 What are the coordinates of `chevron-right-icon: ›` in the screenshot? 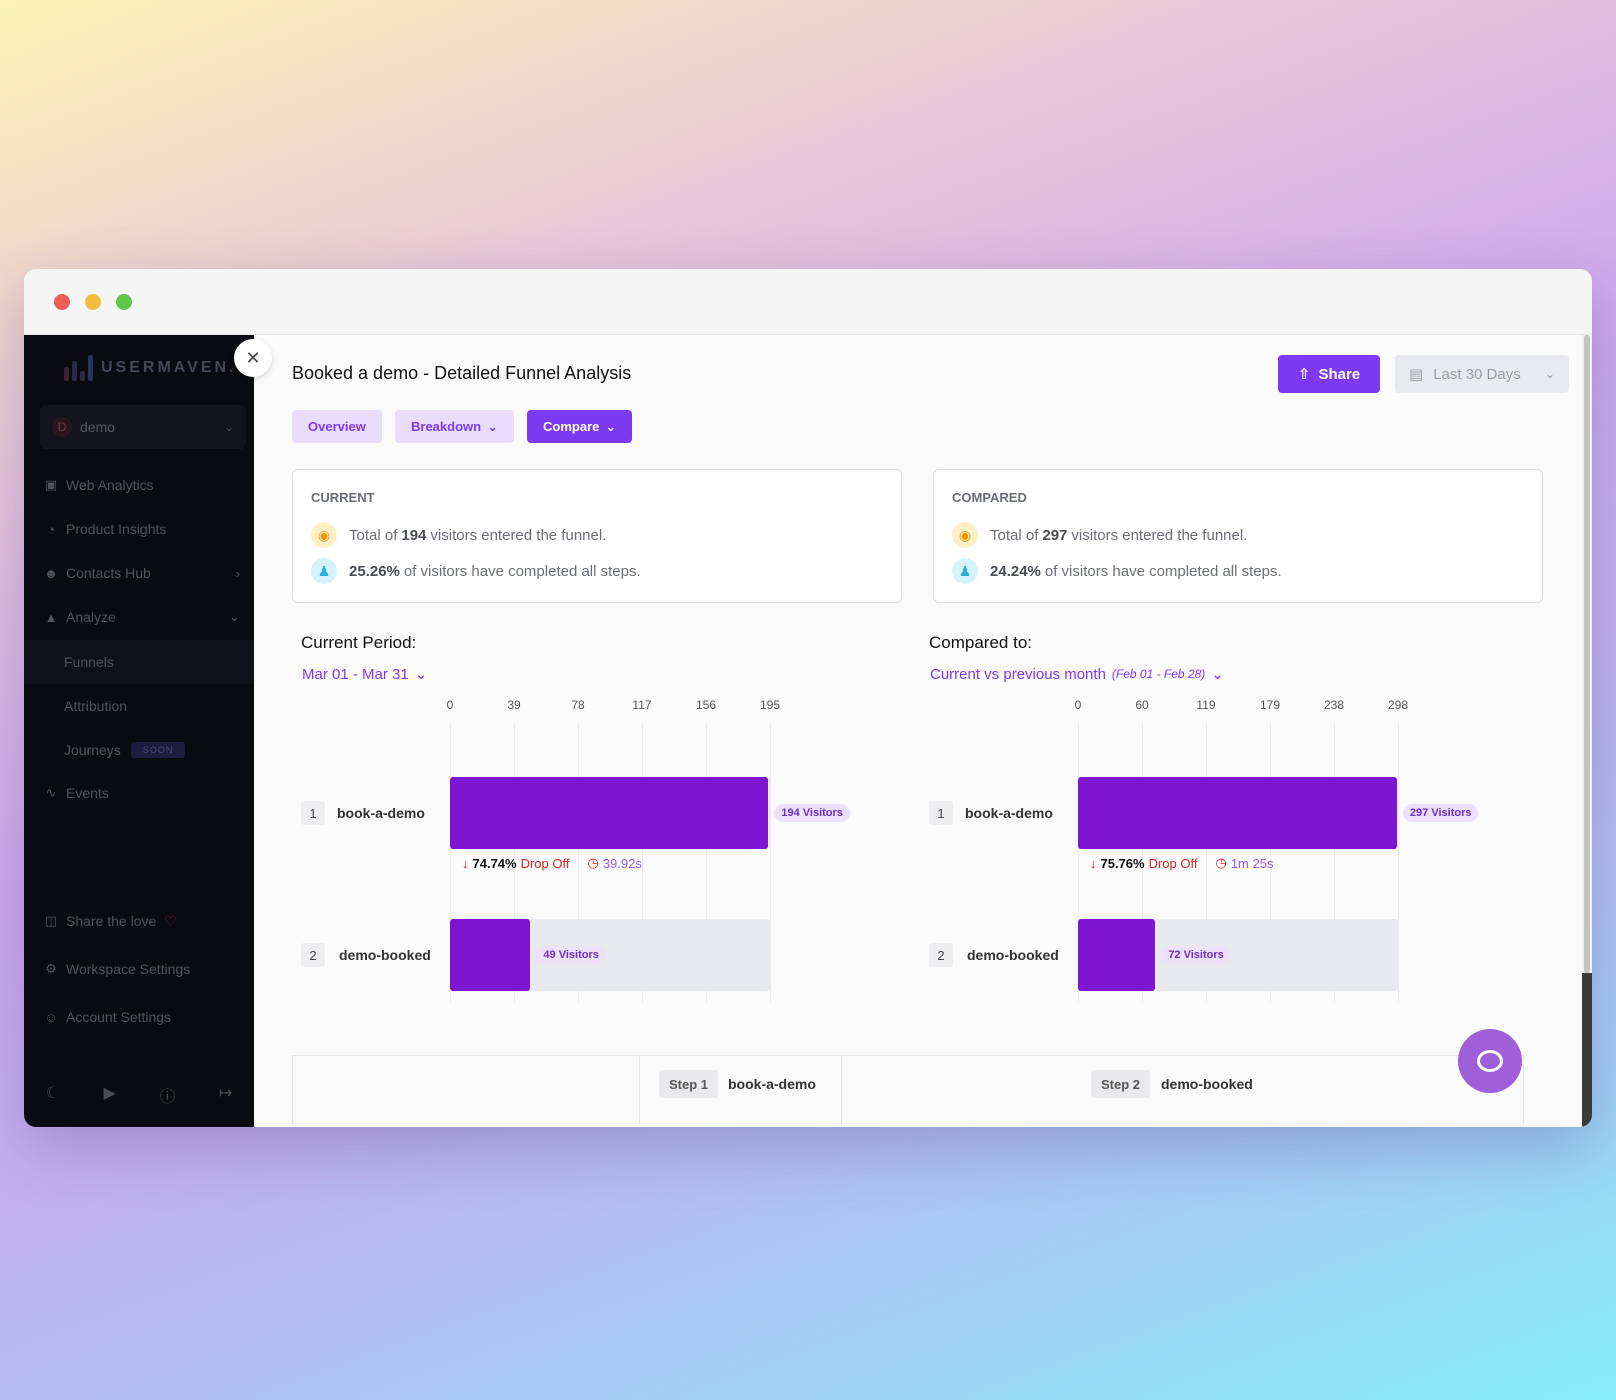 It's located at (237, 573).